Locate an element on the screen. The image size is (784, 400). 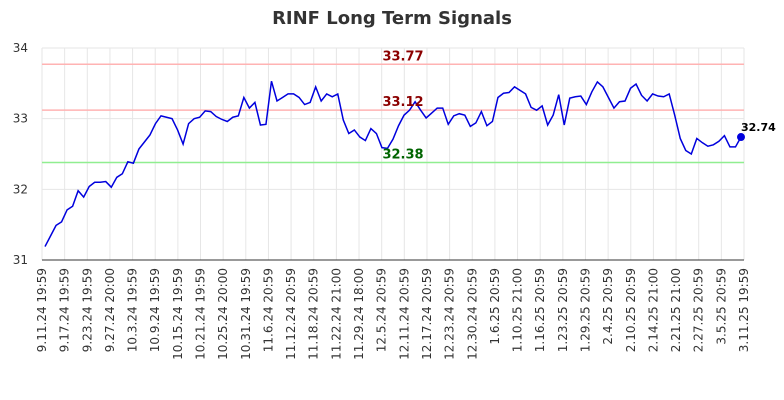
y-tick-label: 31 is located at coordinates (20, 260).